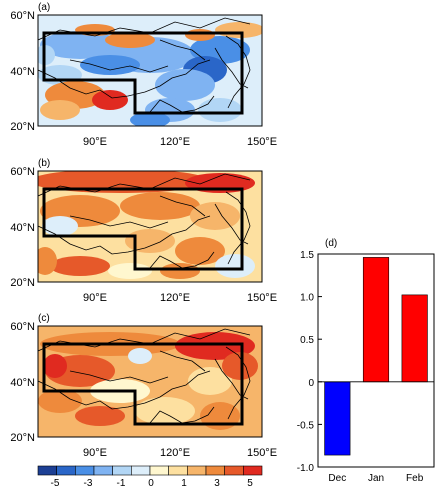 Image resolution: width=436 pixels, height=492 pixels. Describe the element at coordinates (376, 478) in the screenshot. I see `x-tick-label: Jan` at that location.